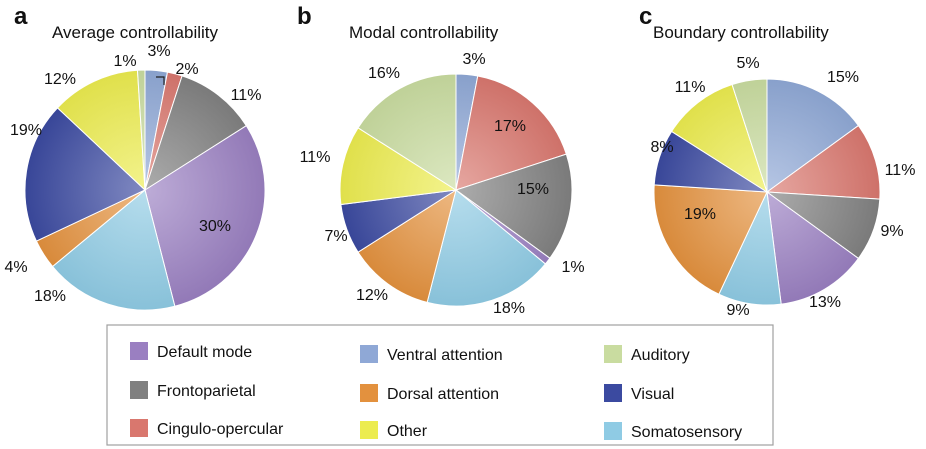 The width and height of the screenshot is (926, 449). I want to click on legend-swatch-auditory, so click(613, 354).